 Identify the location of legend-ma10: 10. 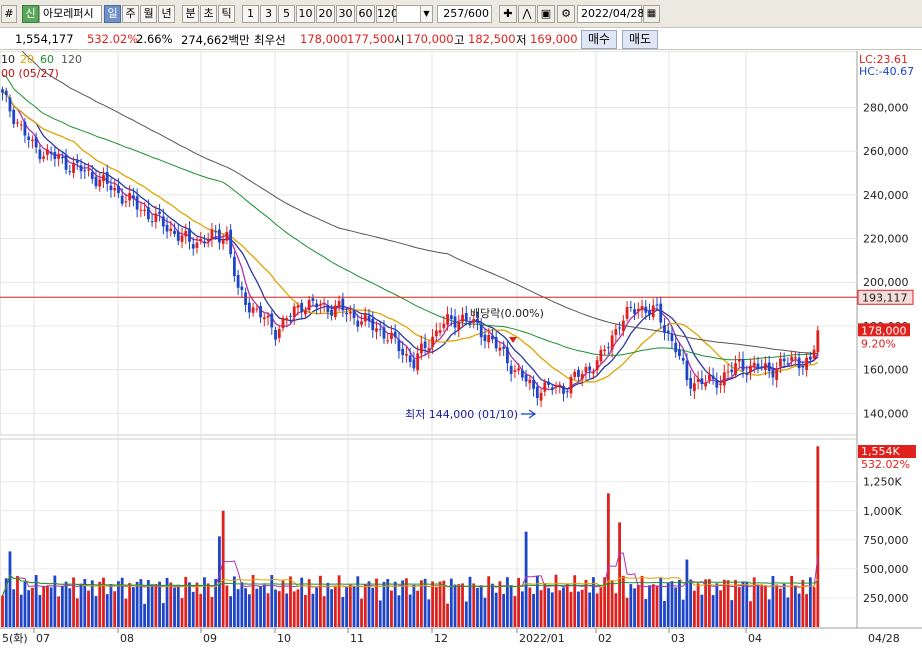
(8, 59).